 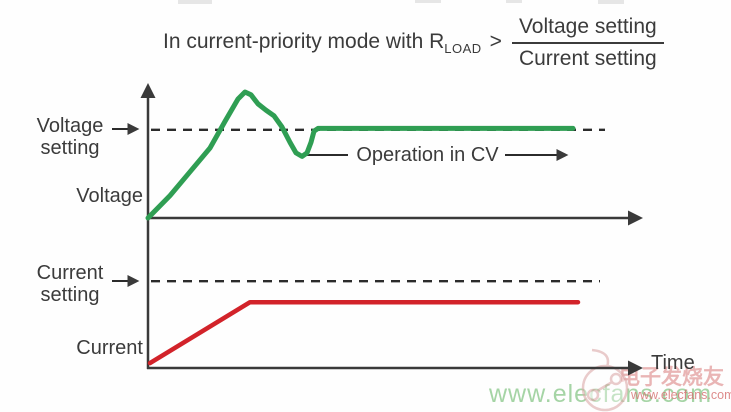 I want to click on watermark-url-large: www.elecfans.com, so click(x=600, y=394).